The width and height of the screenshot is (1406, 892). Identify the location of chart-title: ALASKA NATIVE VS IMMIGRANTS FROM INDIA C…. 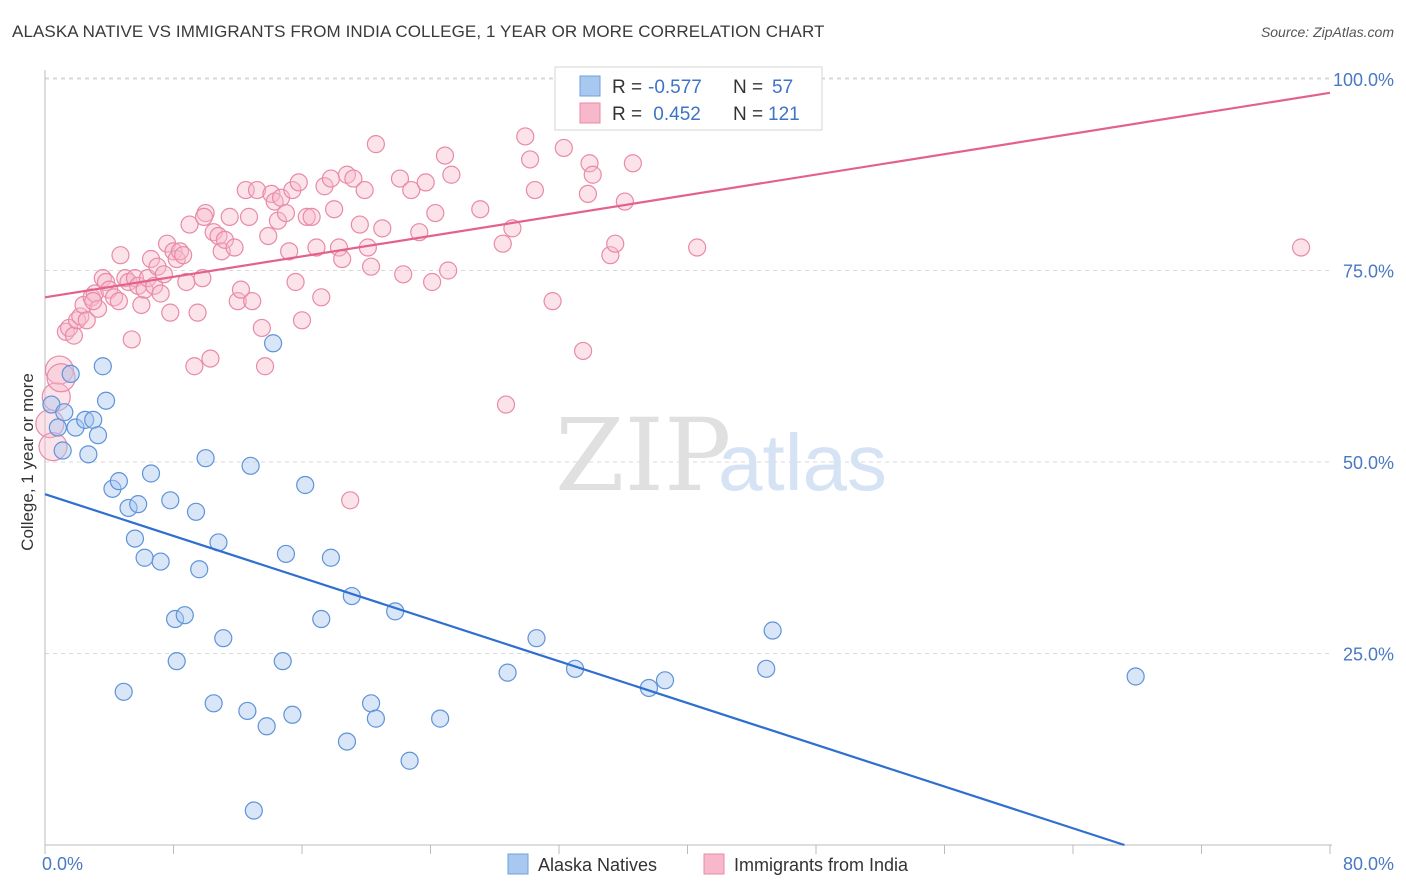
(418, 31).